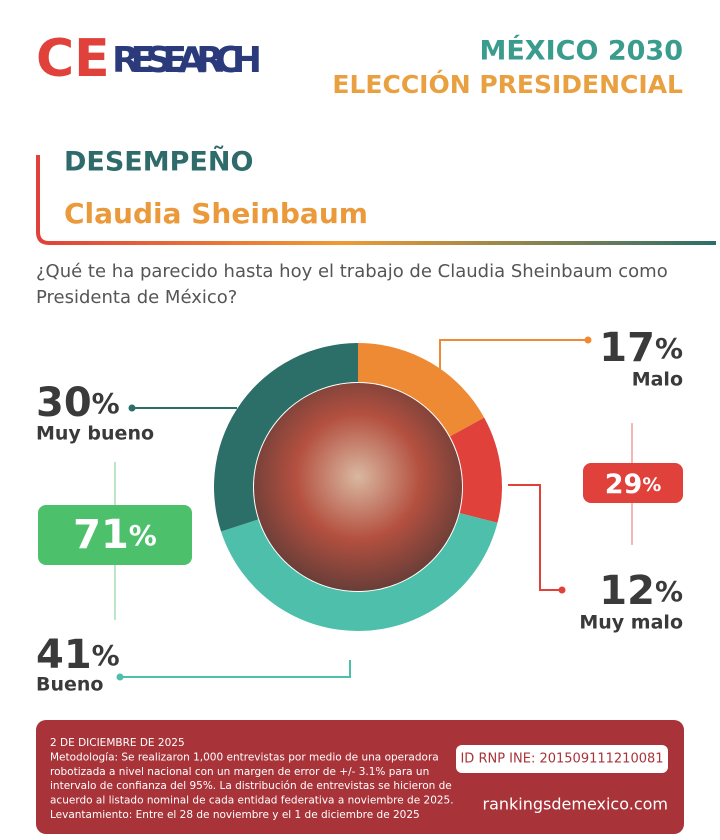 The height and width of the screenshot is (840, 720). What do you see at coordinates (101, 535) in the screenshot?
I see `value-number: 71` at bounding box center [101, 535].